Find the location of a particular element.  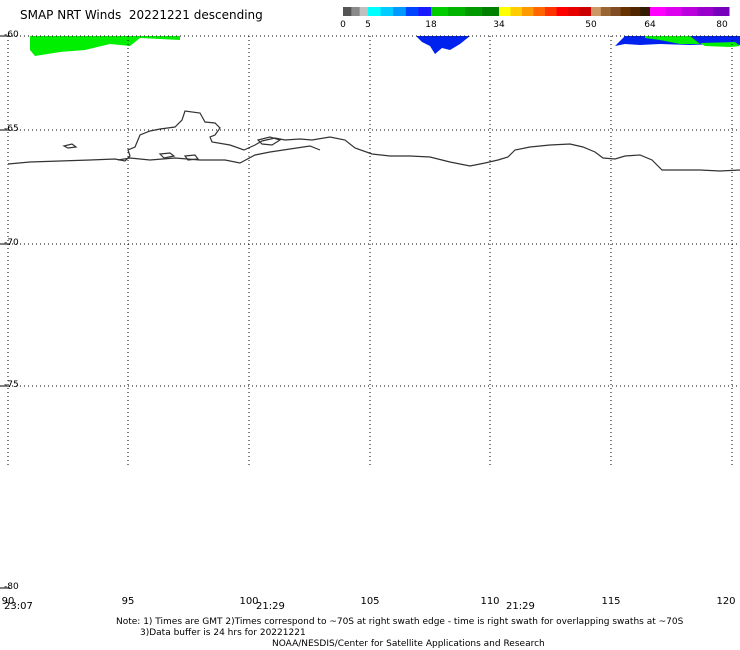

lon-label-115: 115 is located at coordinates (611, 601).